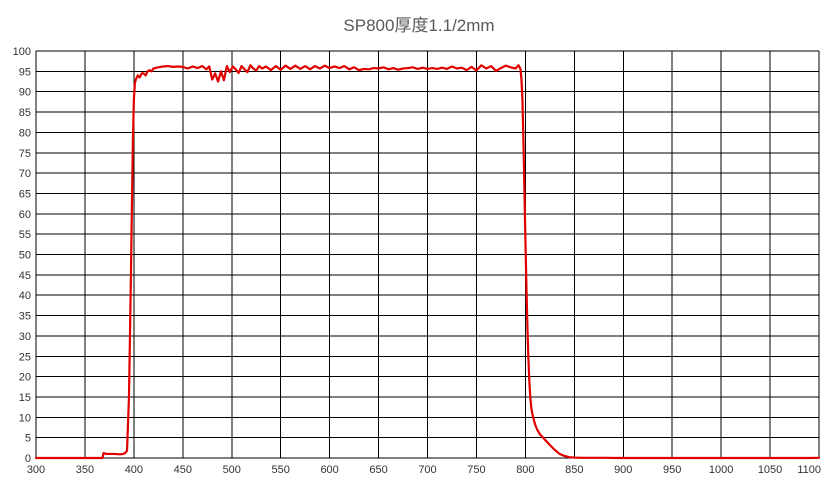  I want to click on y-tick-label: 95, so click(25, 72).